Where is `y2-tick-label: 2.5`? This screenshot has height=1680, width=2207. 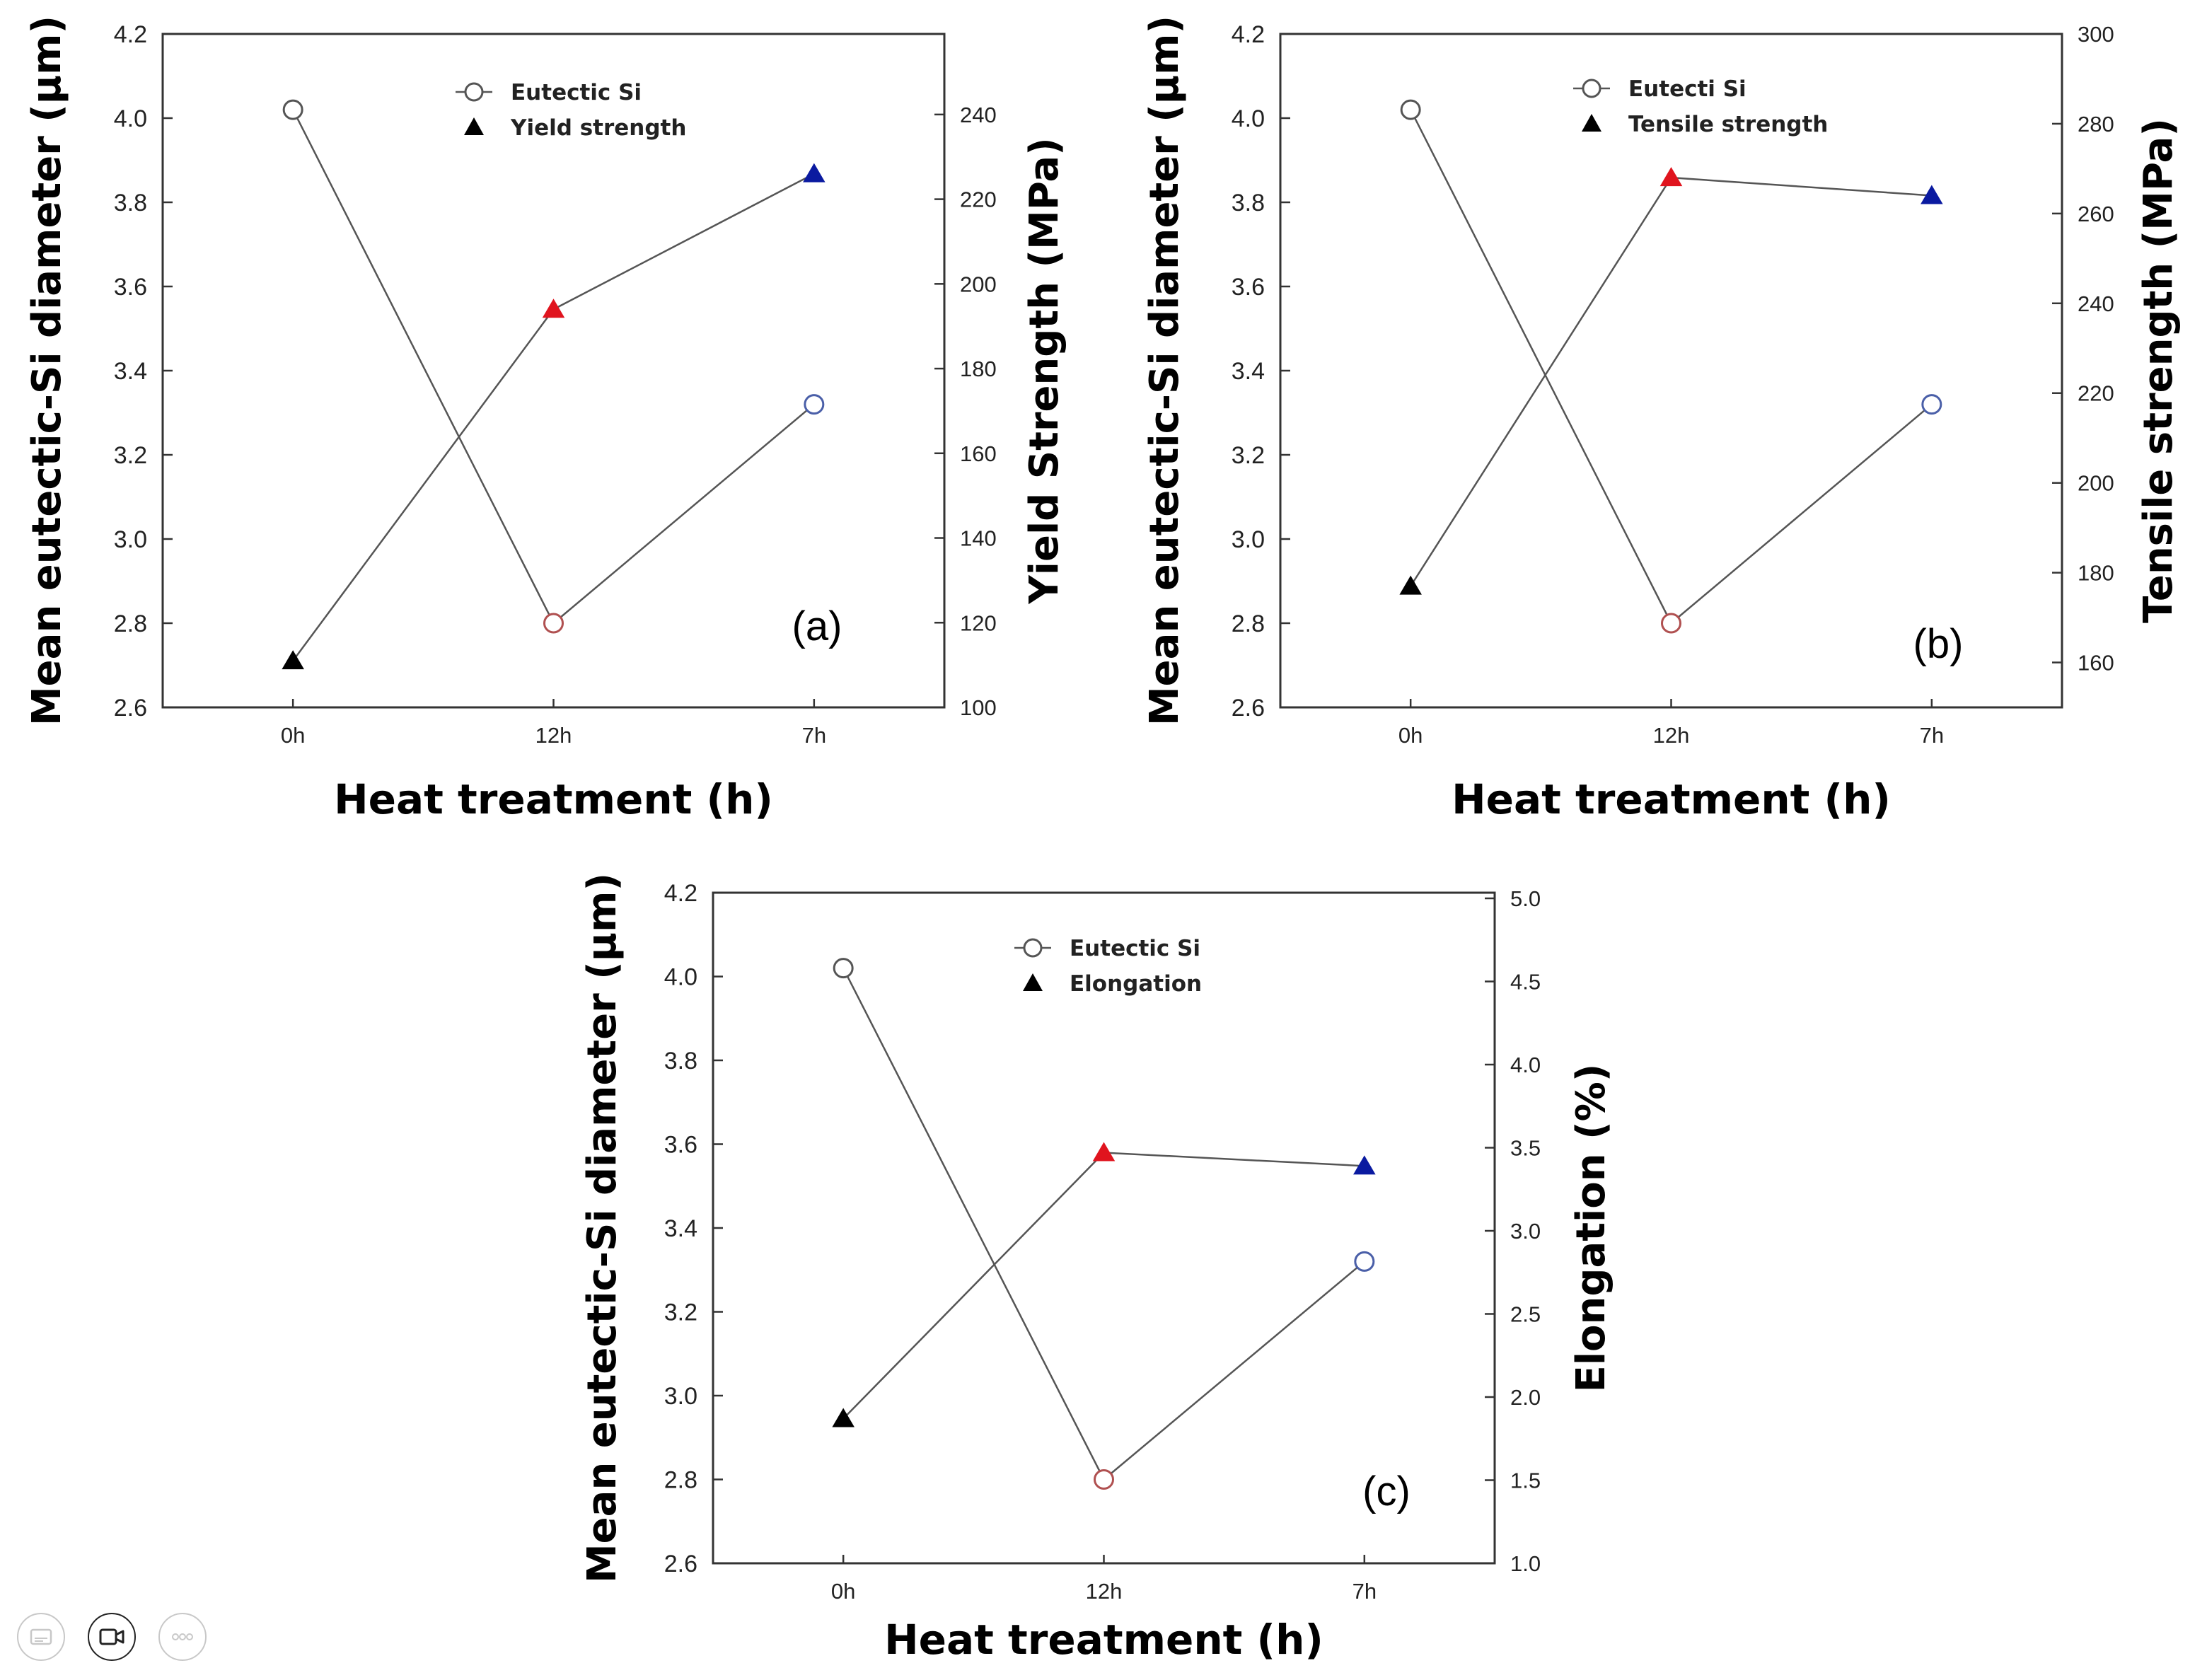 y2-tick-label: 2.5 is located at coordinates (1526, 1314).